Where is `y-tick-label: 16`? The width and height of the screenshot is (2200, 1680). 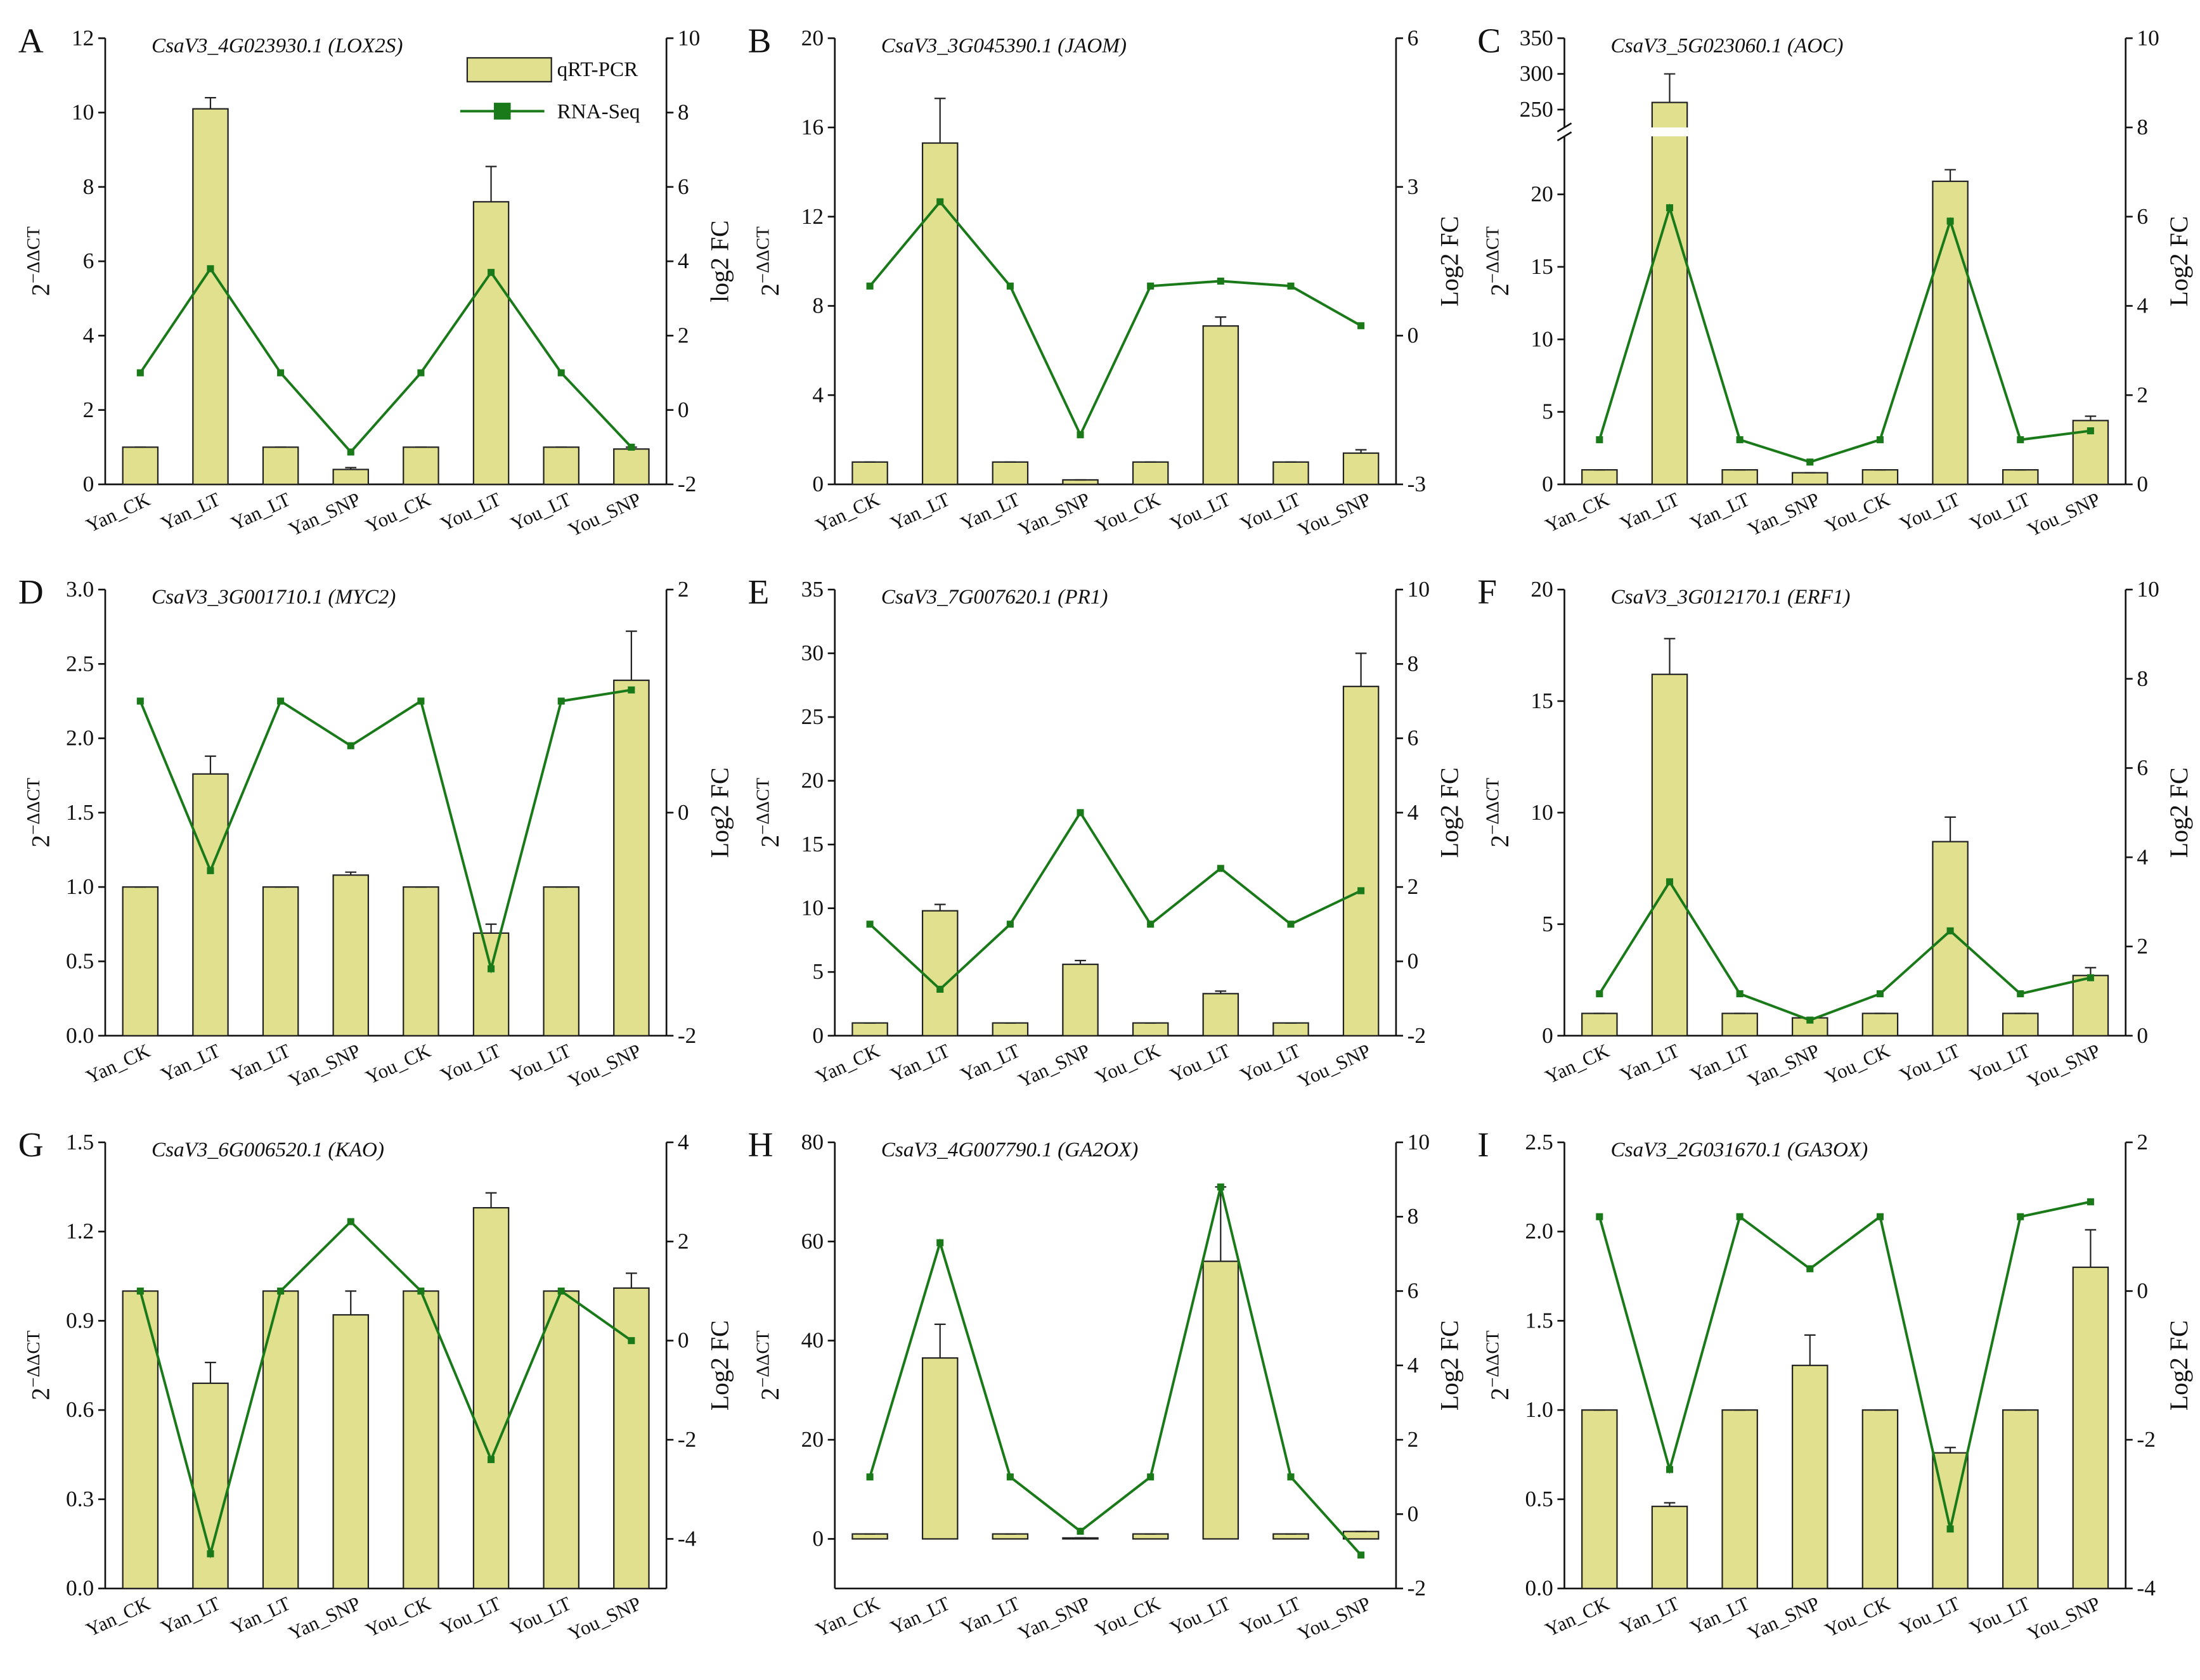 y-tick-label: 16 is located at coordinates (813, 126).